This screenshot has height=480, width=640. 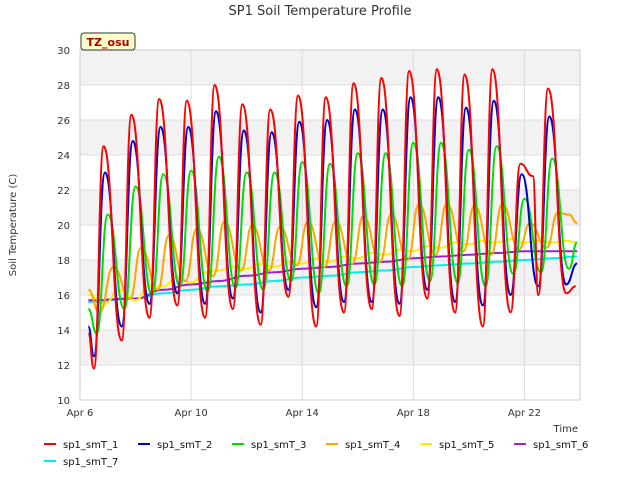 What do you see at coordinates (63, 121) in the screenshot?
I see `y-tick-label: 26` at bounding box center [63, 121].